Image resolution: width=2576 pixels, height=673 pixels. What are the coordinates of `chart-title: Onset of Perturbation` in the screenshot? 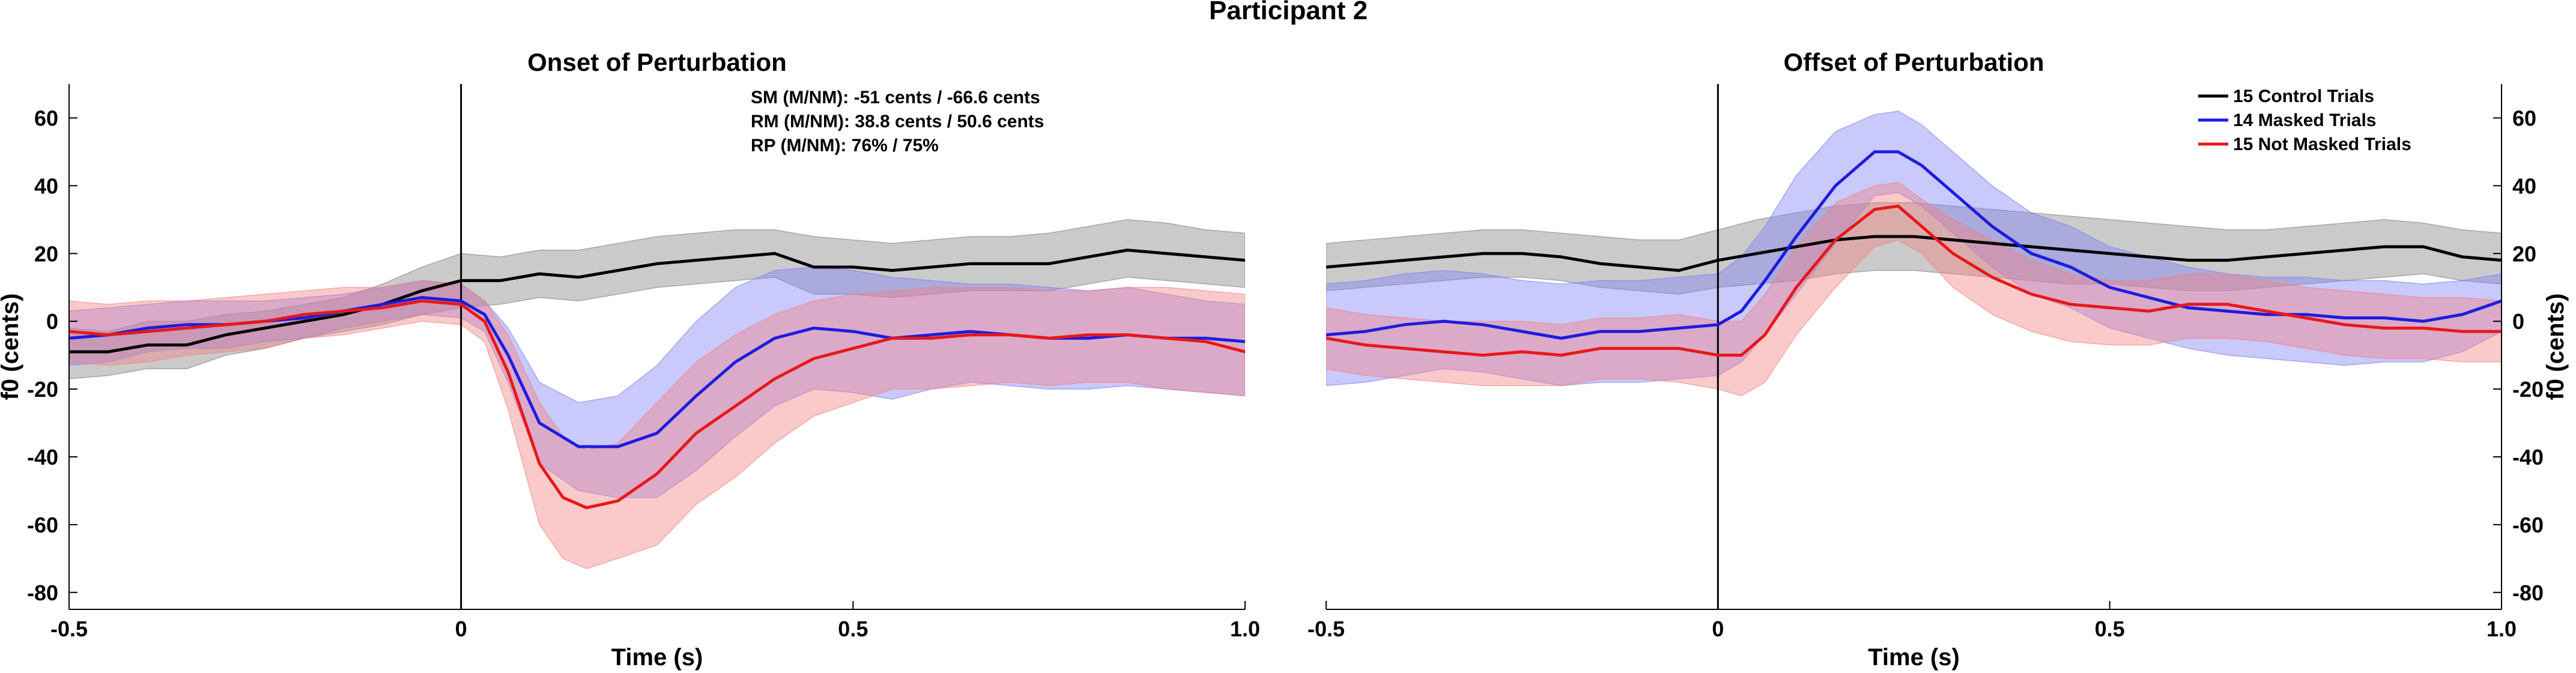 It's located at (657, 62).